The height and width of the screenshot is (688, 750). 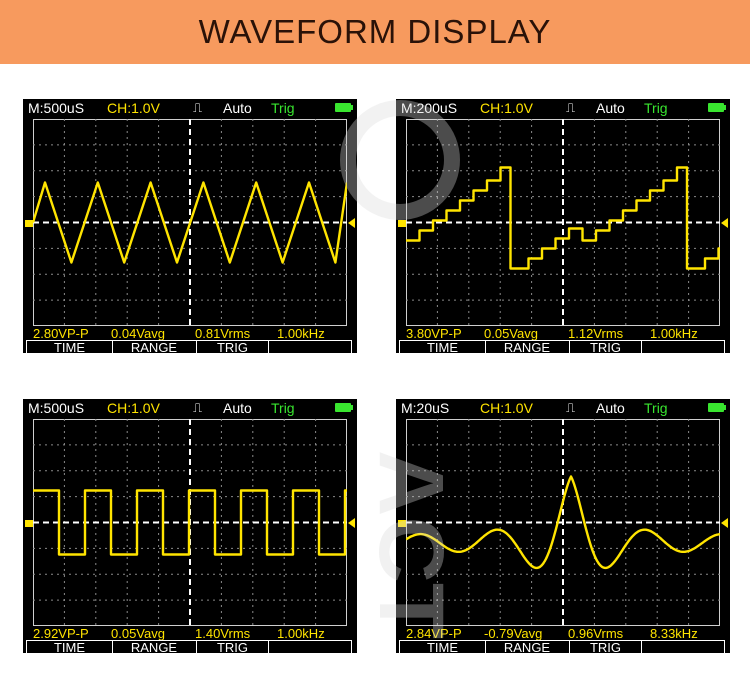 What do you see at coordinates (563, 633) in the screenshot?
I see `measurement-bar: 2.84VP-P -0.79Vavg 0.96Vrms 8.33kHz` at bounding box center [563, 633].